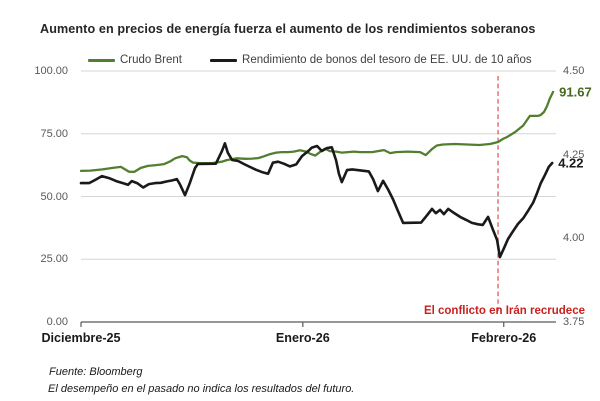 The image size is (600, 401). I want to click on brent-line-swatch, so click(101, 60).